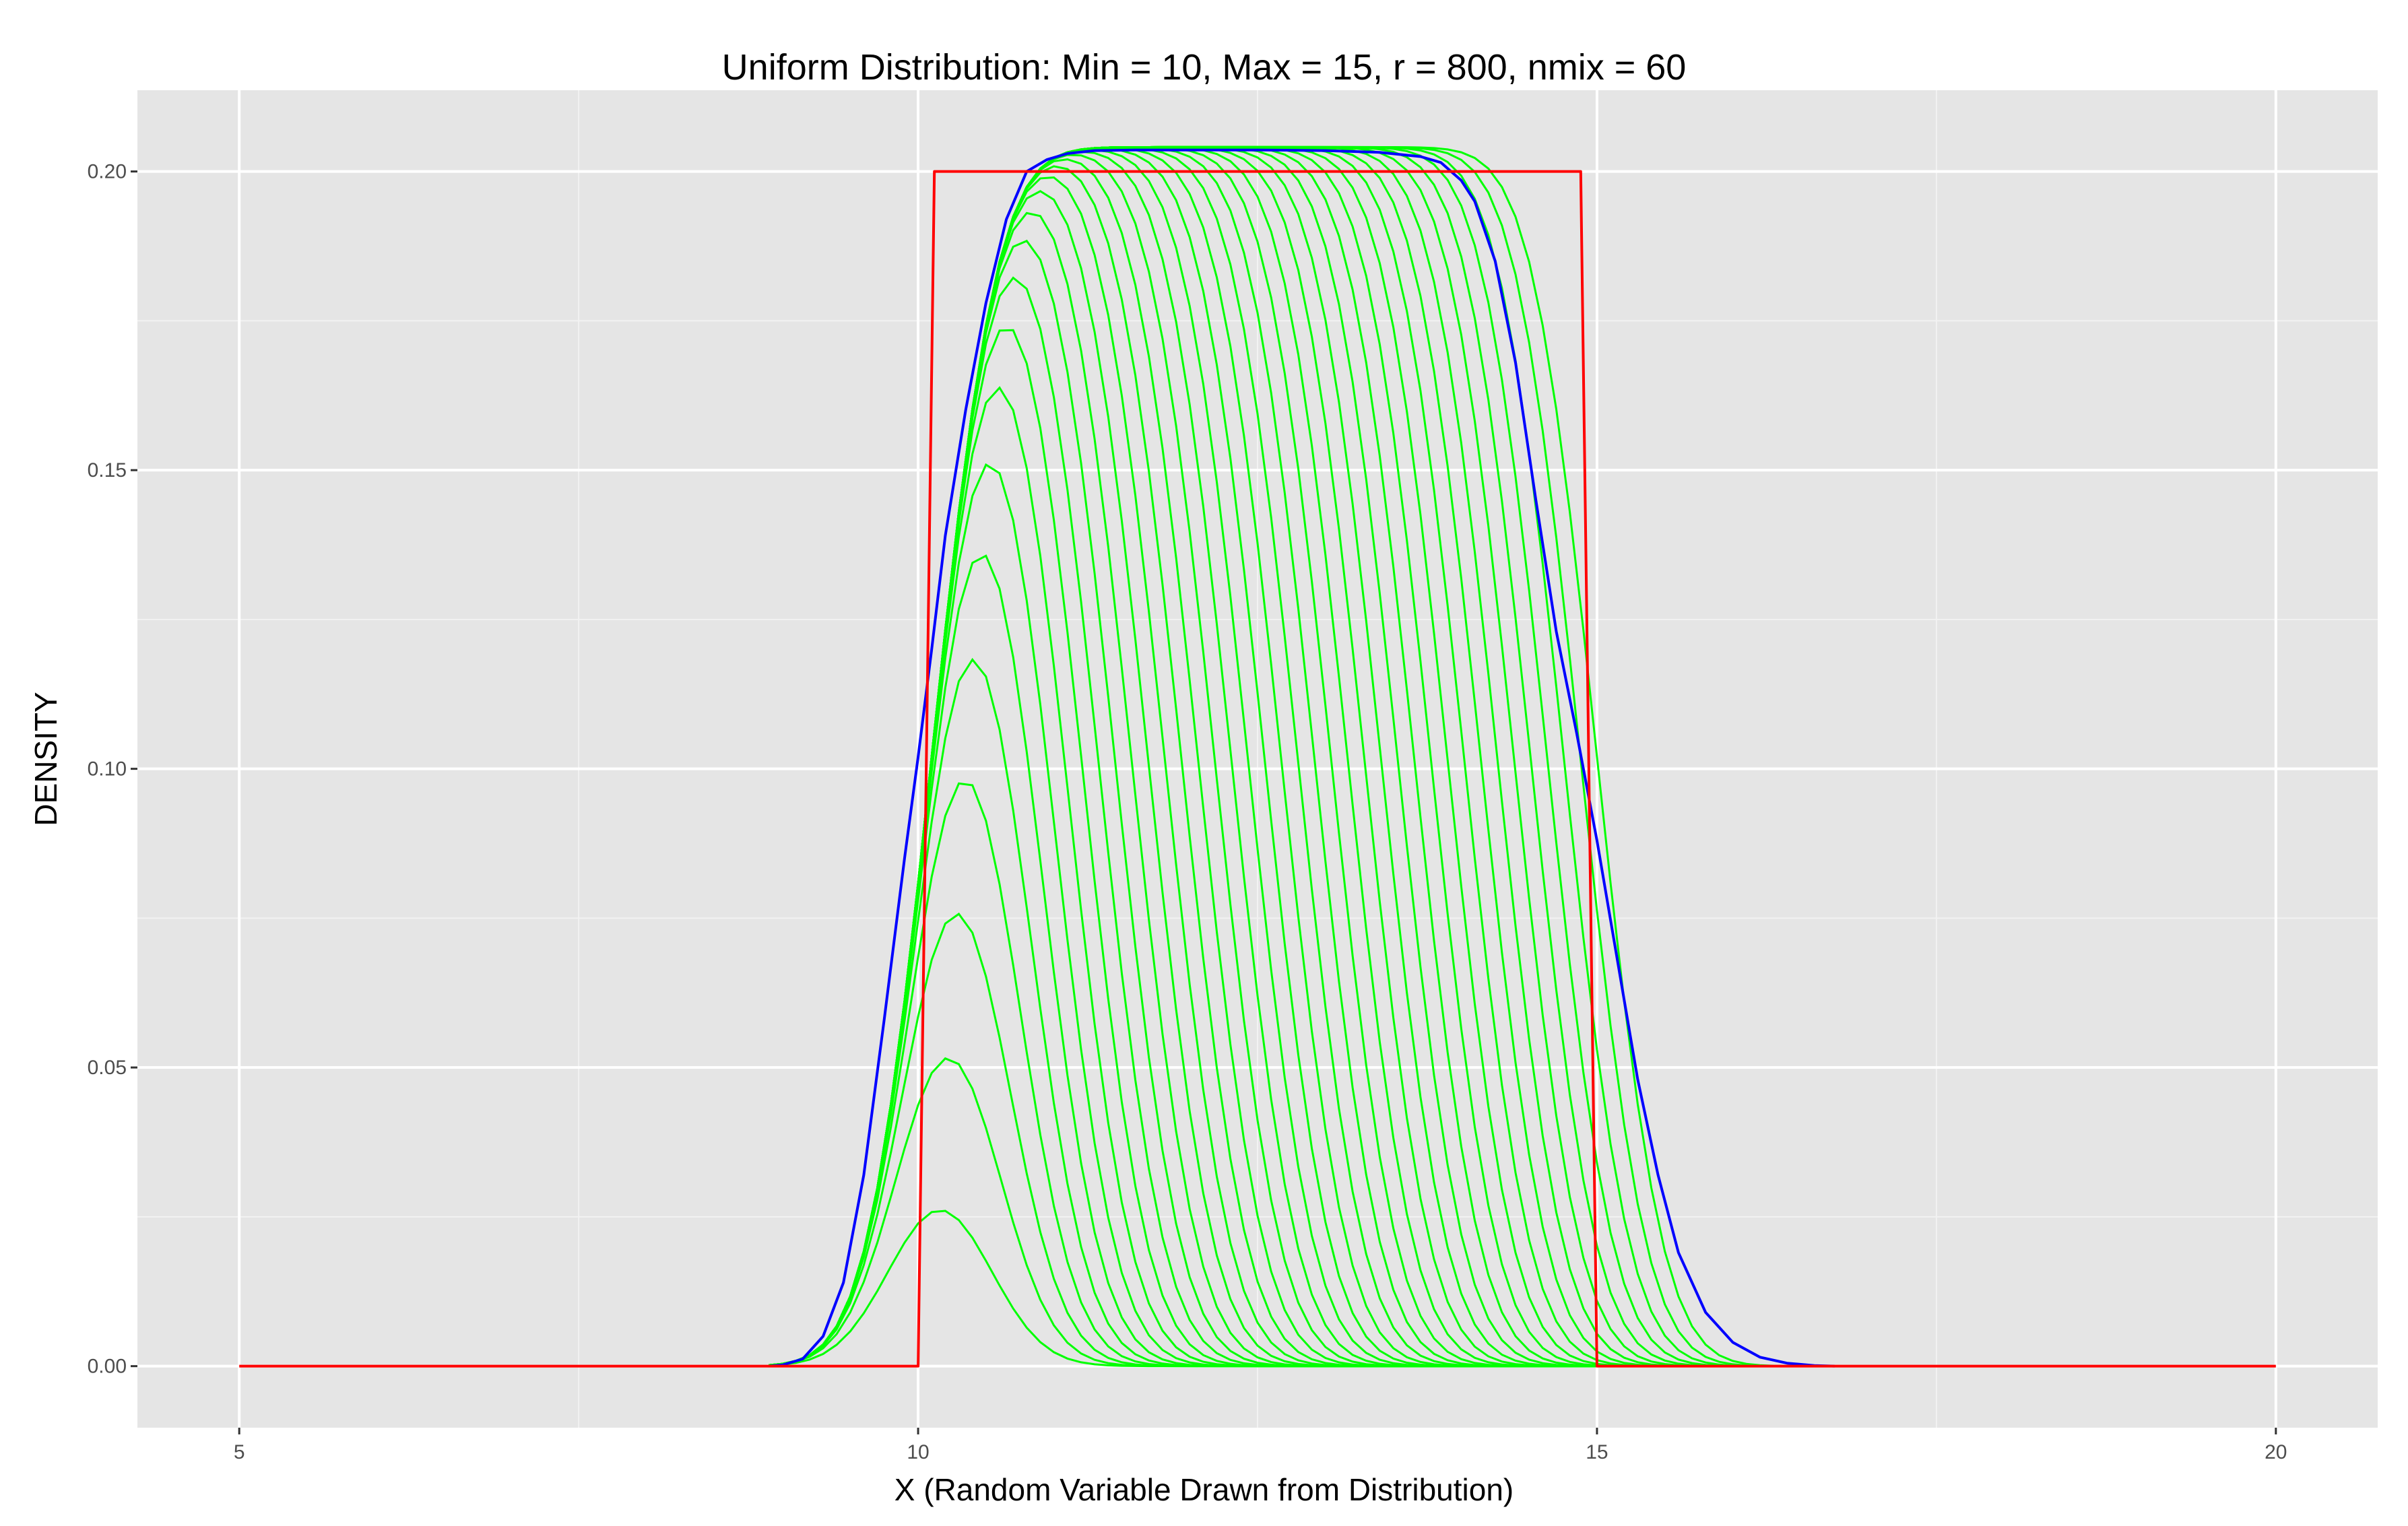  What do you see at coordinates (107, 1068) in the screenshot?
I see `y-tick-label: 0.05` at bounding box center [107, 1068].